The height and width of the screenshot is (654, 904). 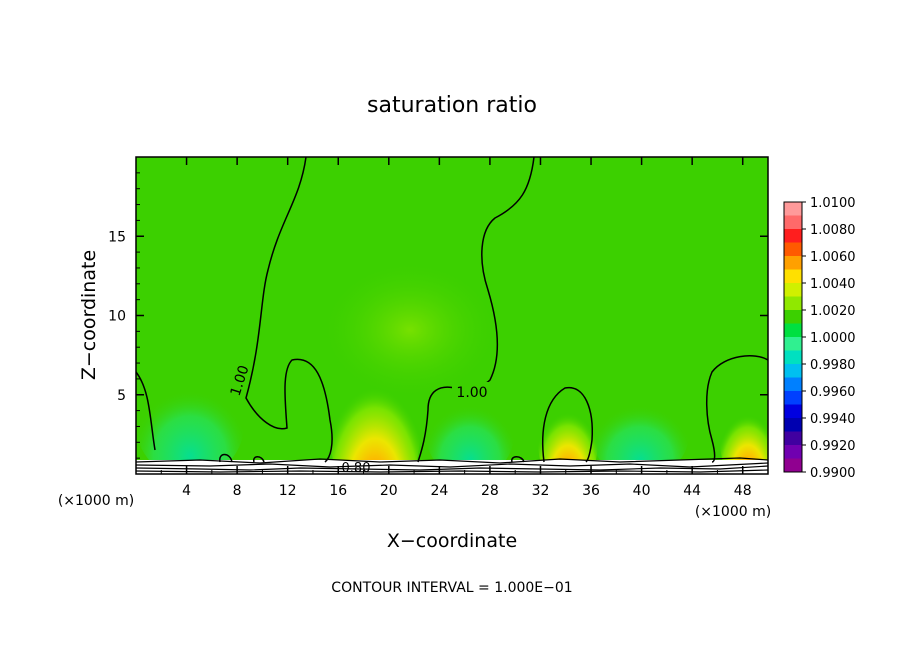 I want to click on cool-region-mid, so click(x=470, y=427).